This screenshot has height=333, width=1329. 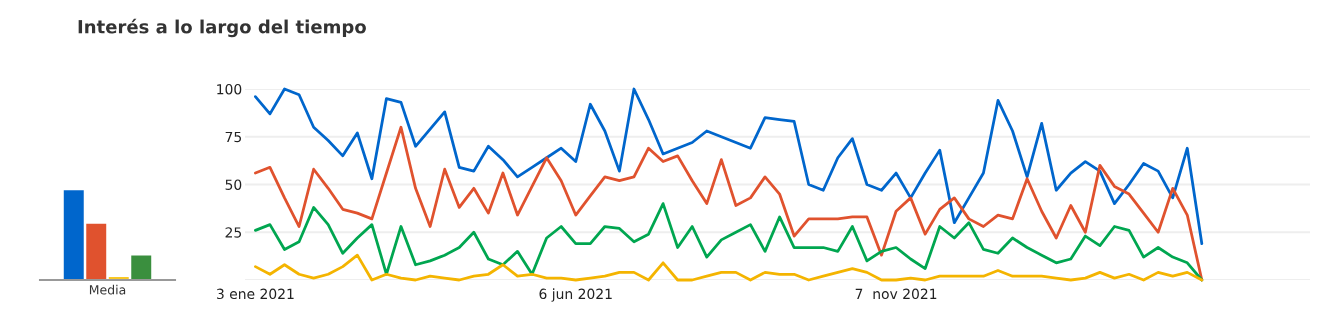 I want to click on y-tick-label: 50, so click(x=233, y=184).